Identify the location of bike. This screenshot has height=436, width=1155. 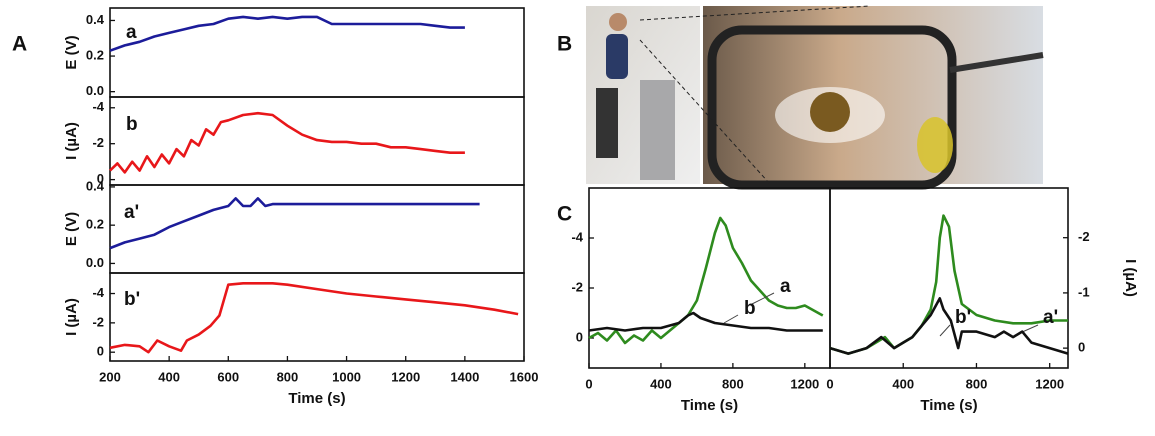
(657, 130).